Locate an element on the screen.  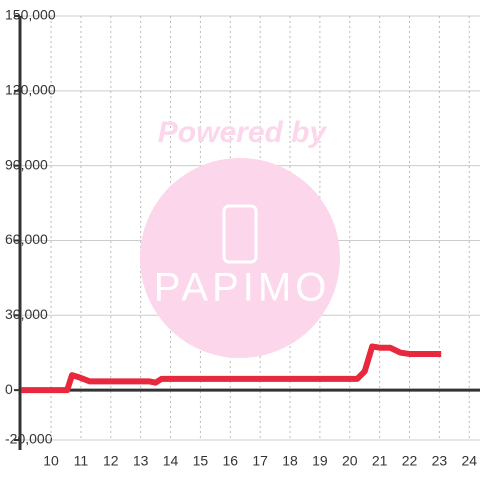
watermark-phone is located at coordinates (240, 234).